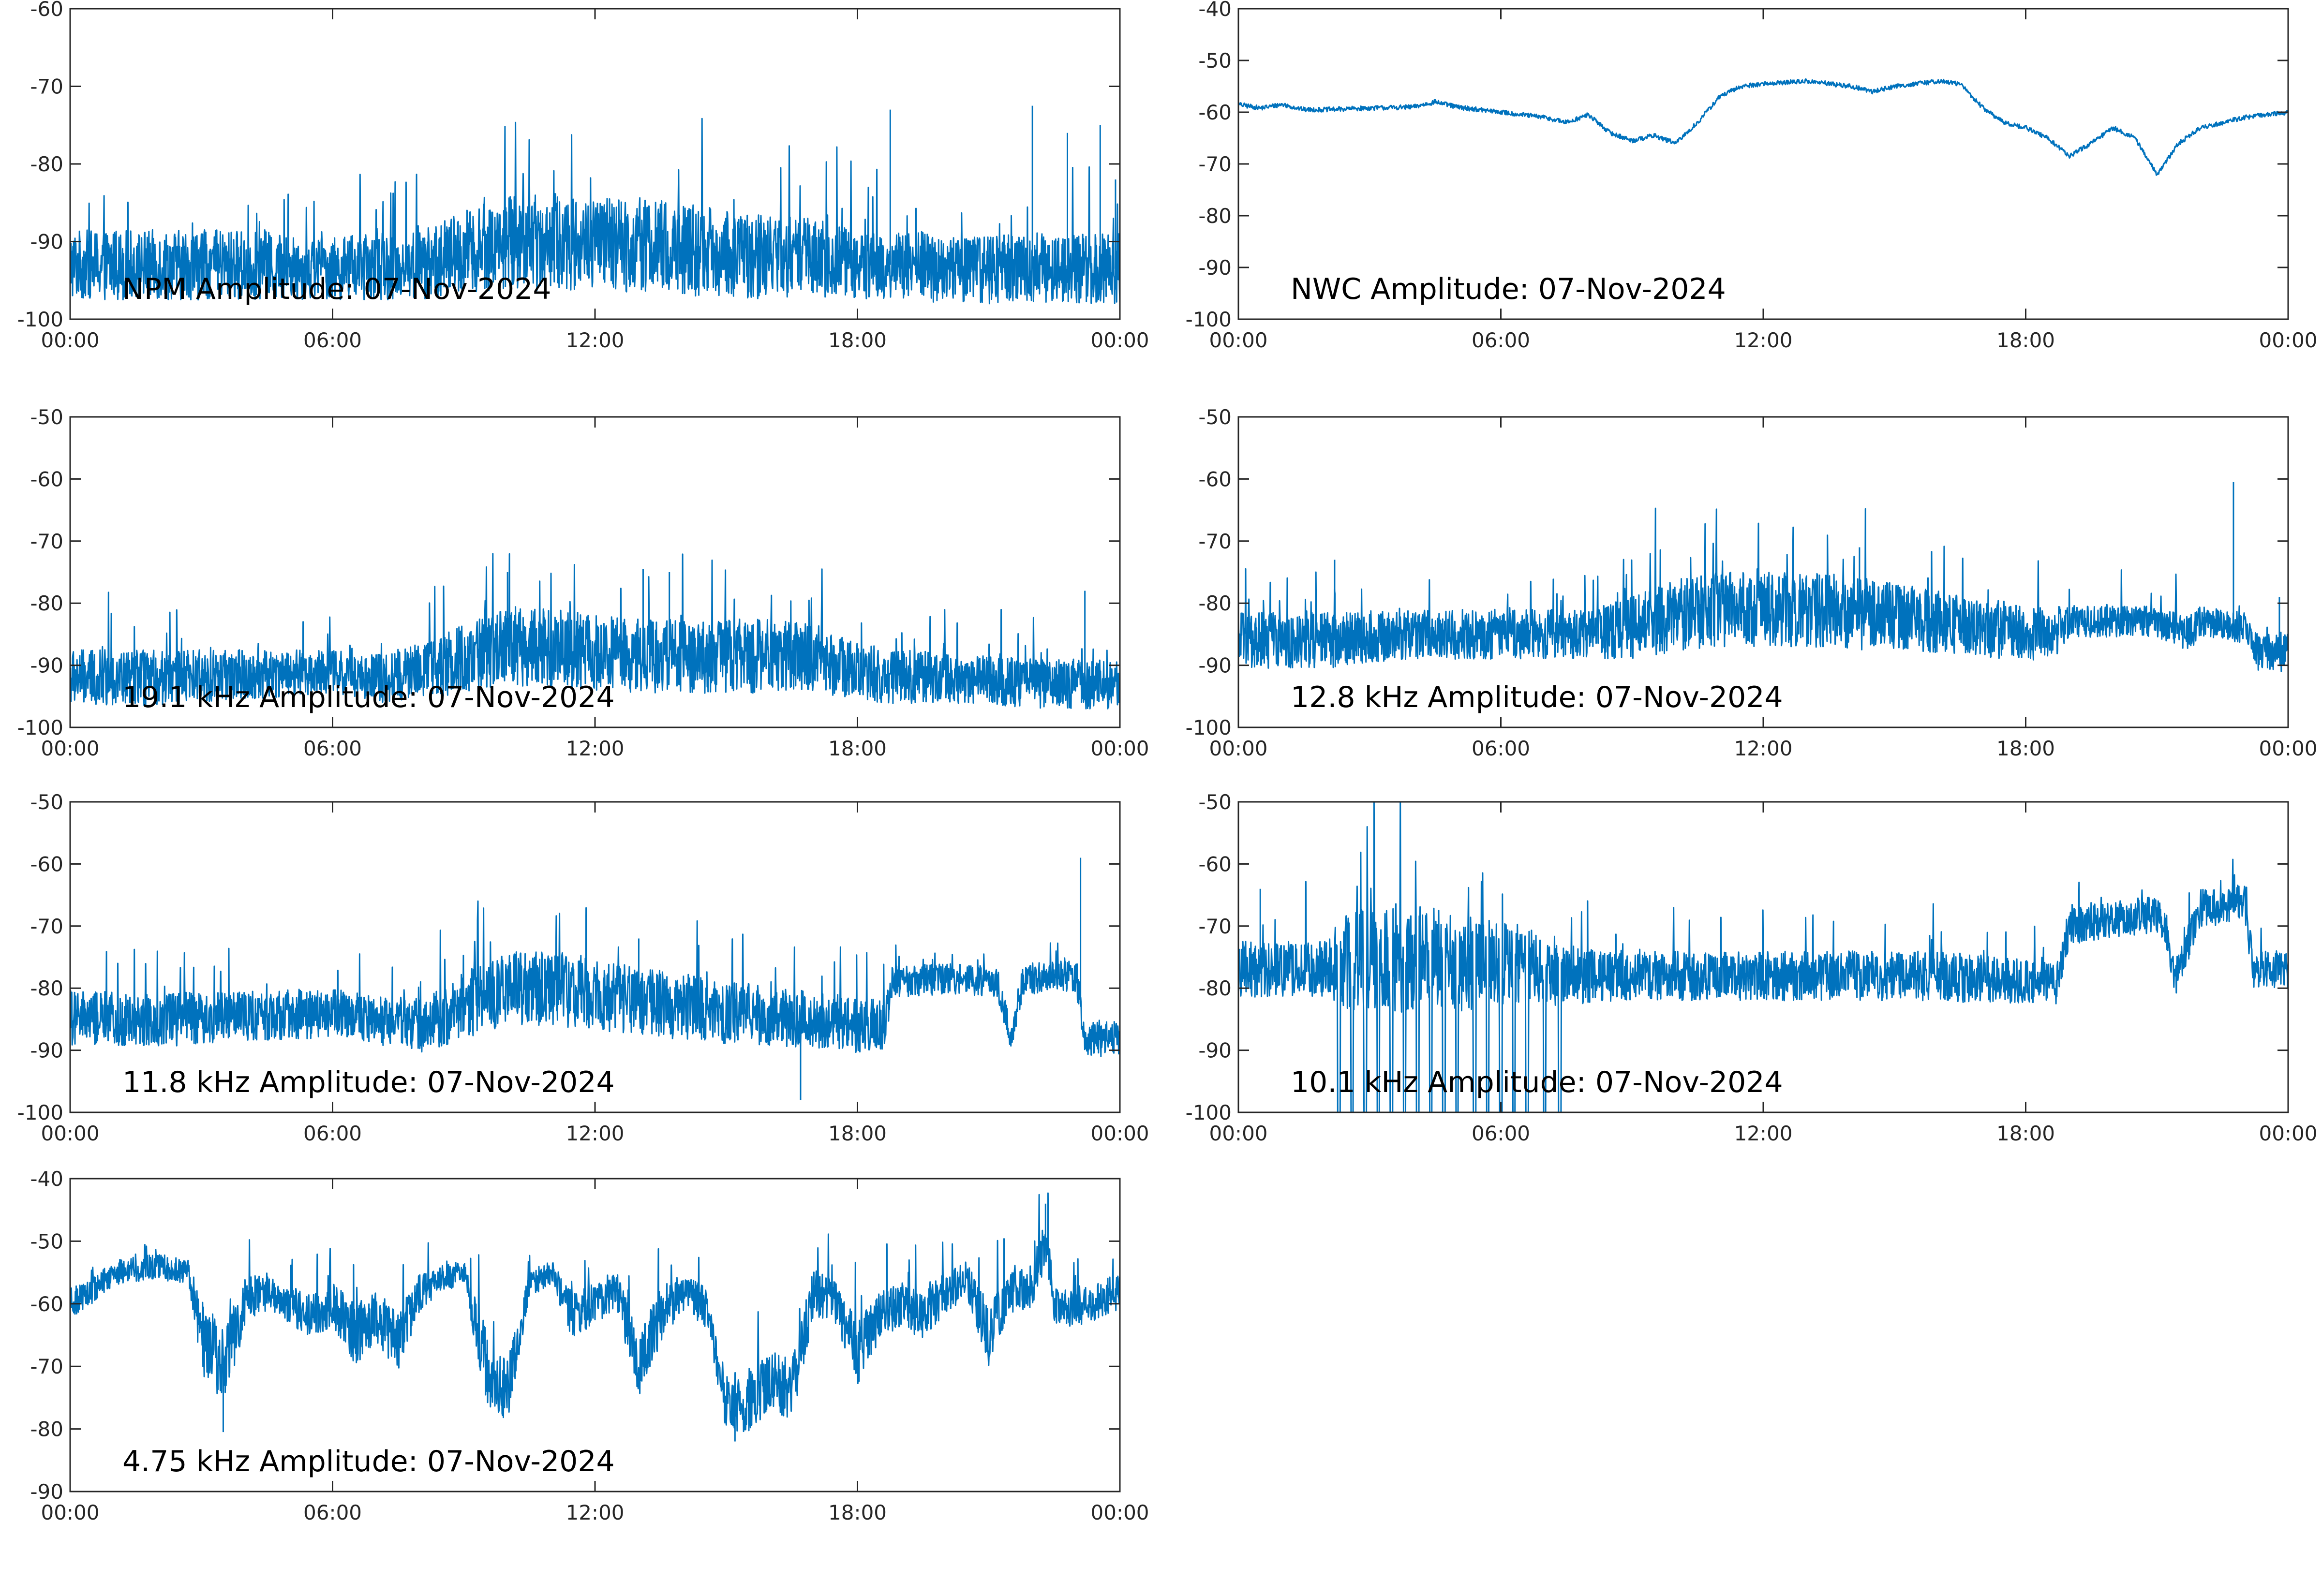 This screenshot has height=1596, width=2322. What do you see at coordinates (368, 1082) in the screenshot?
I see `panel-title: 11.8 kHz Amplitude: 07-Nov-2024` at bounding box center [368, 1082].